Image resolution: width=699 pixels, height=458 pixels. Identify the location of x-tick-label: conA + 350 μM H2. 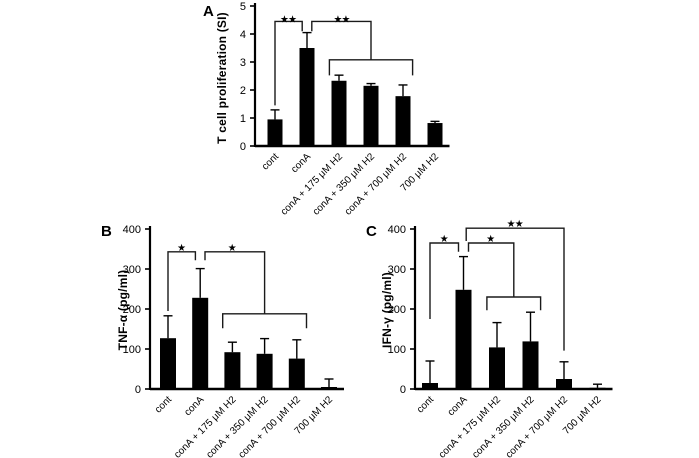
(503, 426).